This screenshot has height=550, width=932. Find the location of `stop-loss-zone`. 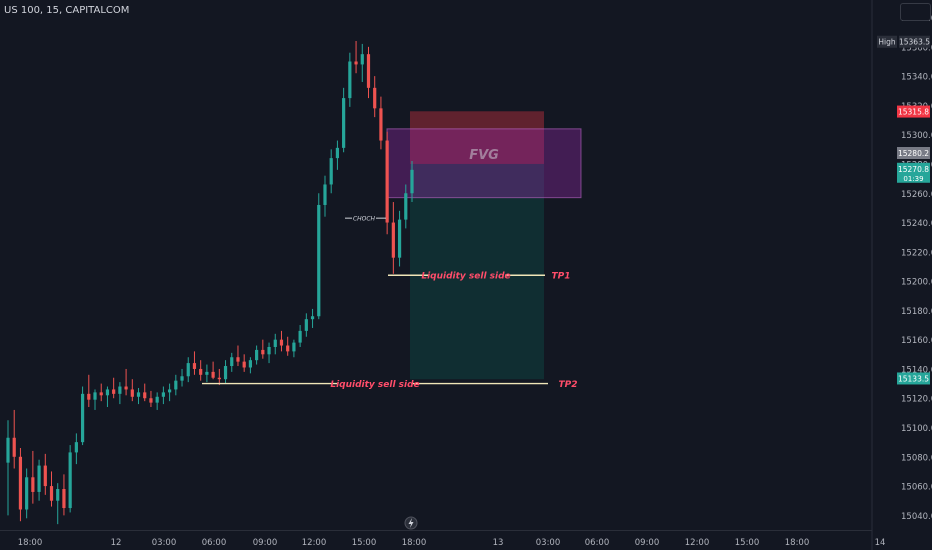

stop-loss-zone is located at coordinates (477, 137).